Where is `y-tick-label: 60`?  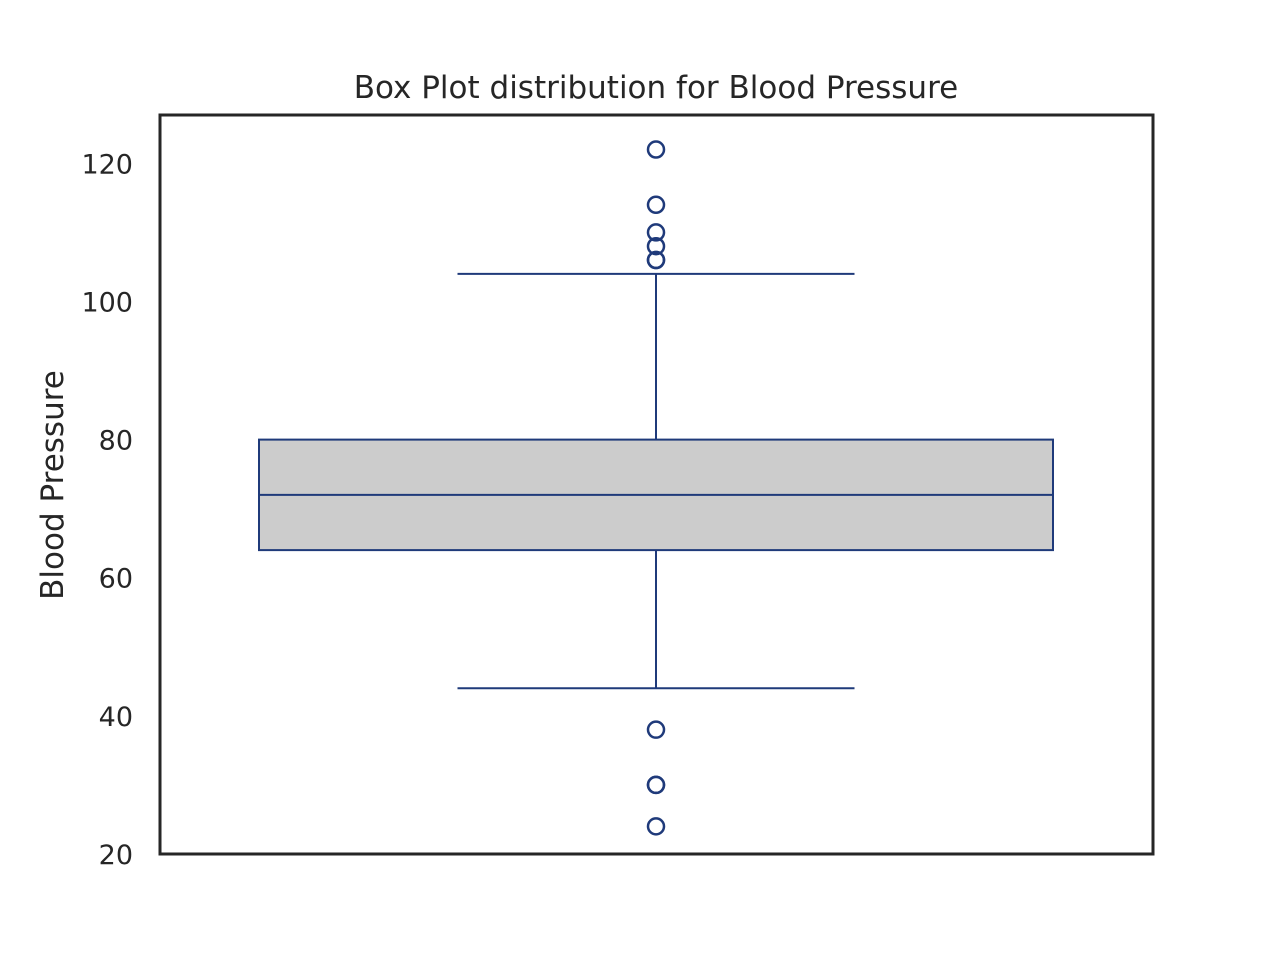
y-tick-label: 60 is located at coordinates (116, 579).